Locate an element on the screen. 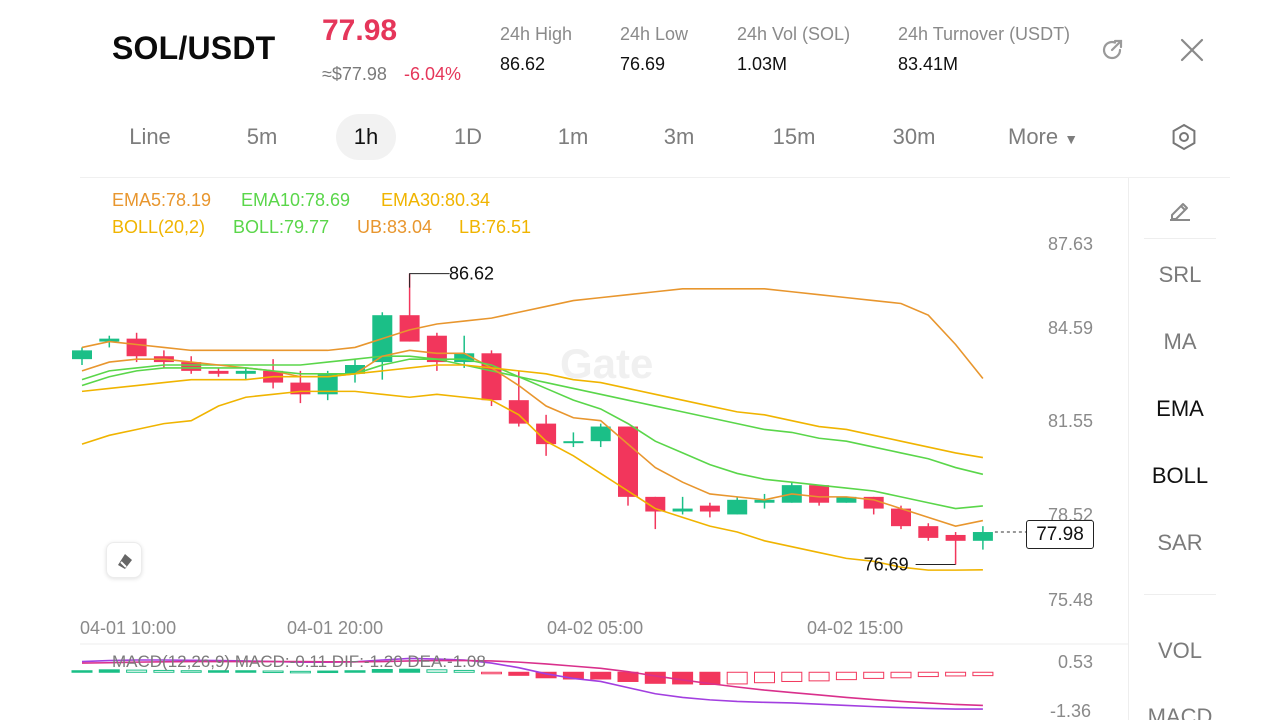 The width and height of the screenshot is (1280, 720). stat-low-value: 76.69 is located at coordinates (643, 64).